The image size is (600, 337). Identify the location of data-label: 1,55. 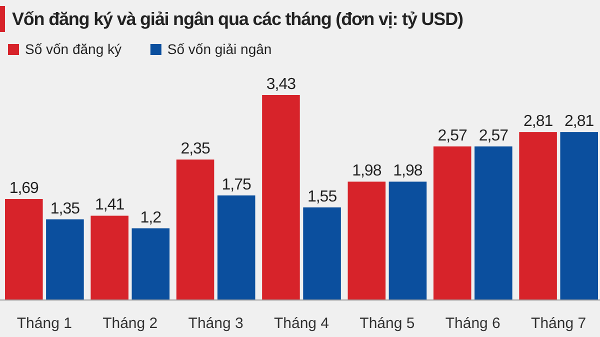
(322, 197).